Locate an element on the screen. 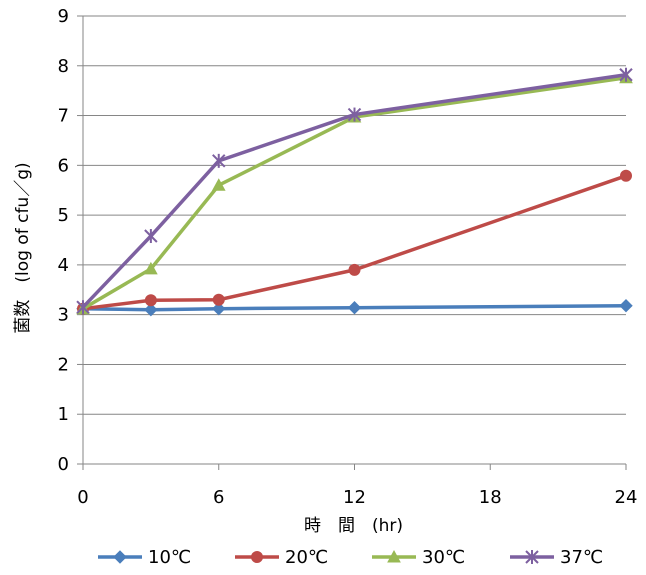 This screenshot has width=646, height=575. y-tick-label: 3 is located at coordinates (63, 315).